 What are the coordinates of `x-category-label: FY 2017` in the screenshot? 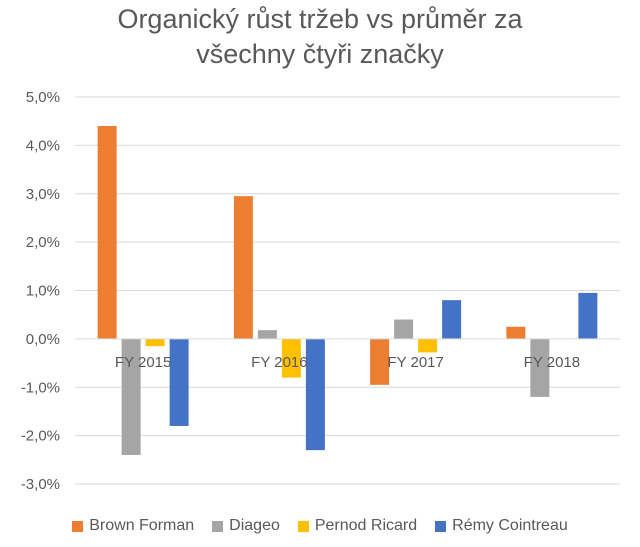 It's located at (415, 362).